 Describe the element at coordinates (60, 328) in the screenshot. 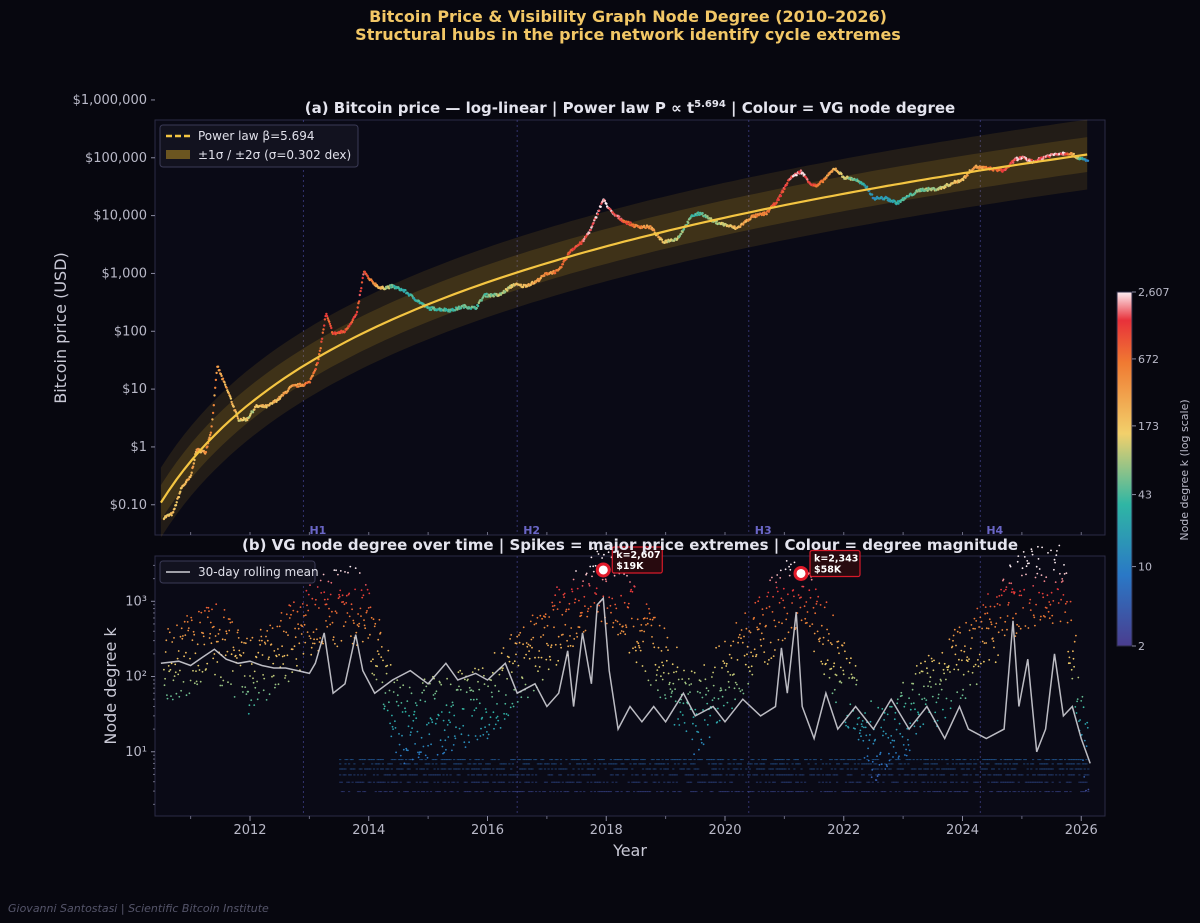

I see `panel-a-ylabel: Bitcoin price (USD)` at that location.